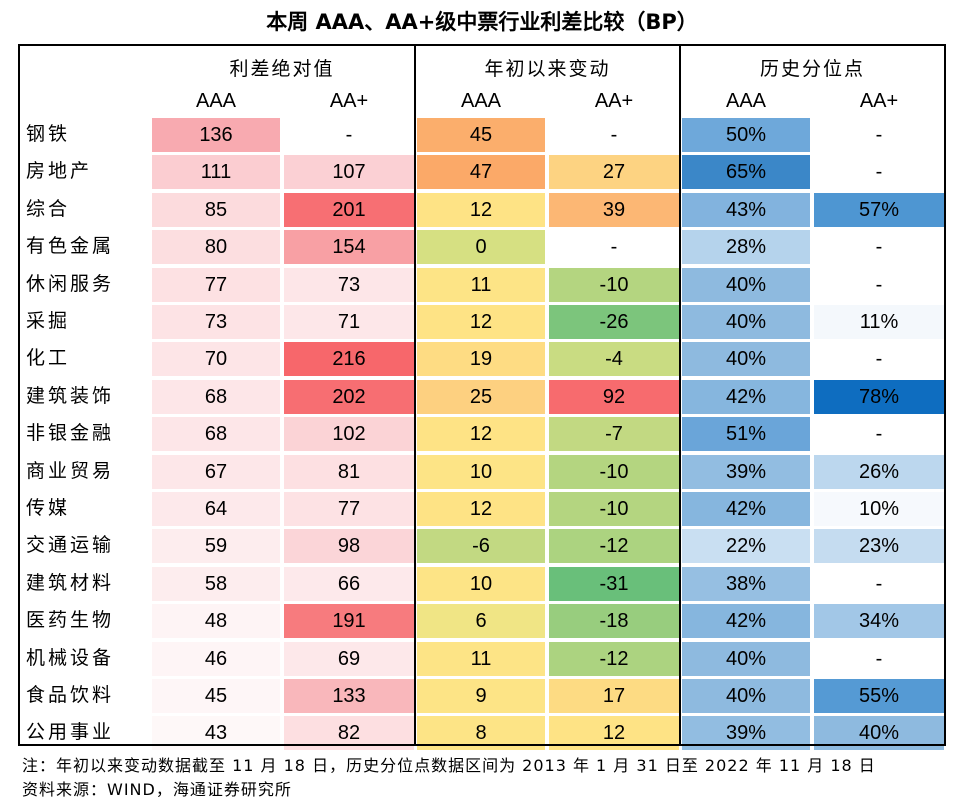 This screenshot has height=800, width=970. Describe the element at coordinates (349, 583) in the screenshot. I see `cell-spread-aa-plus: 66` at that location.